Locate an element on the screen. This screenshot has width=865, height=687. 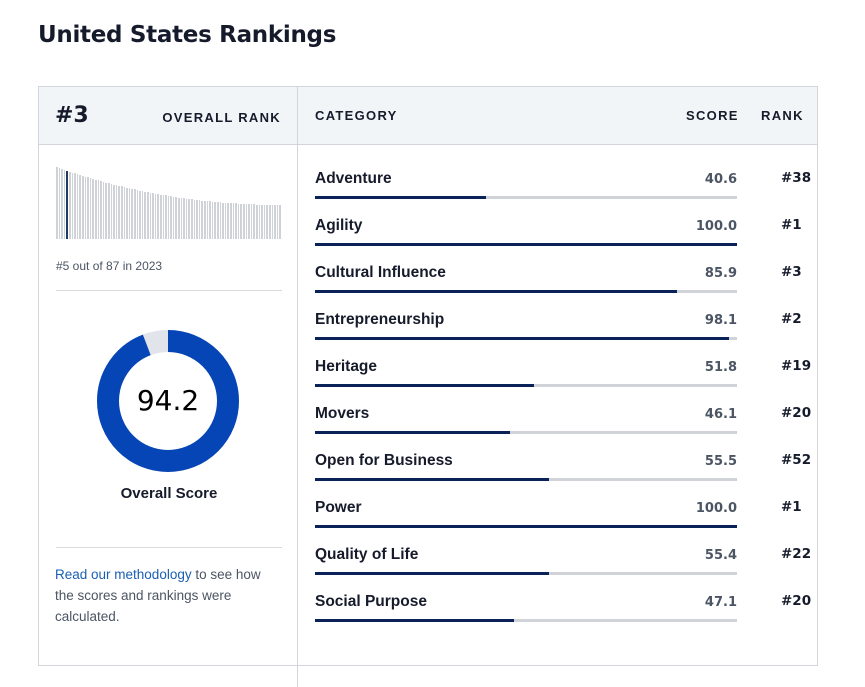
category-row: Quality of Life 55.4 #22 is located at coordinates (563, 568).